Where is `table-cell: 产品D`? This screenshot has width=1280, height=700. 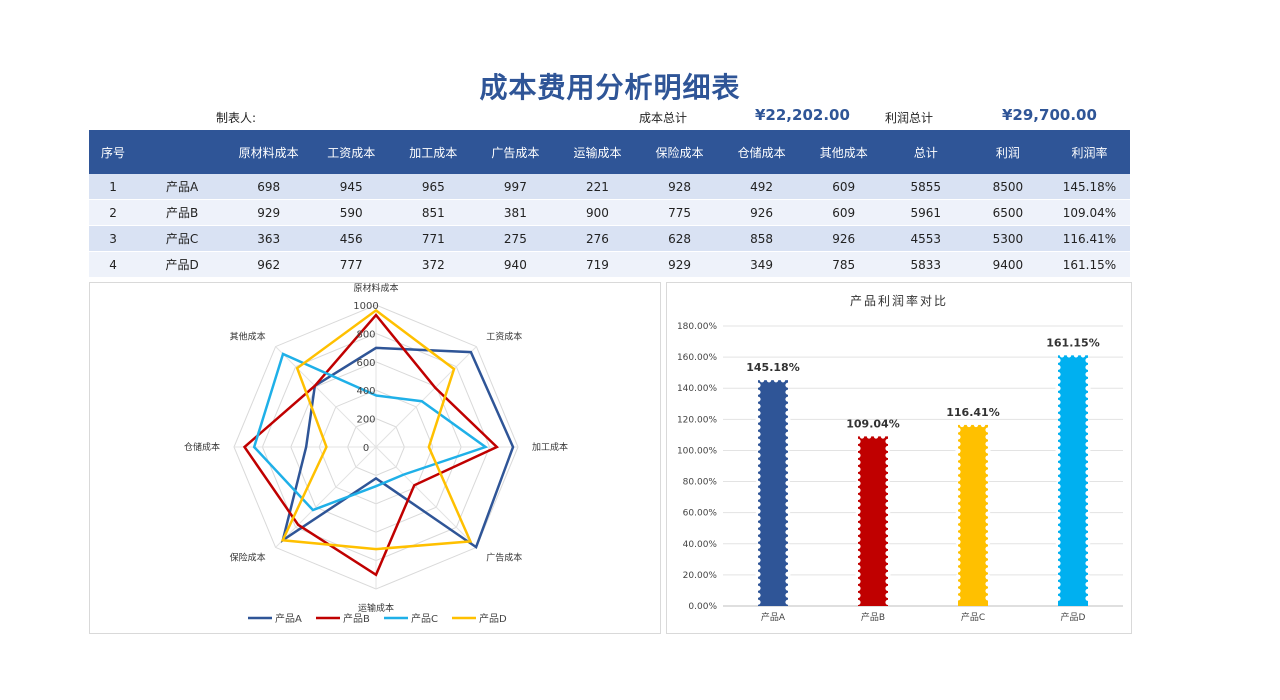 table-cell: 产品D is located at coordinates (182, 264).